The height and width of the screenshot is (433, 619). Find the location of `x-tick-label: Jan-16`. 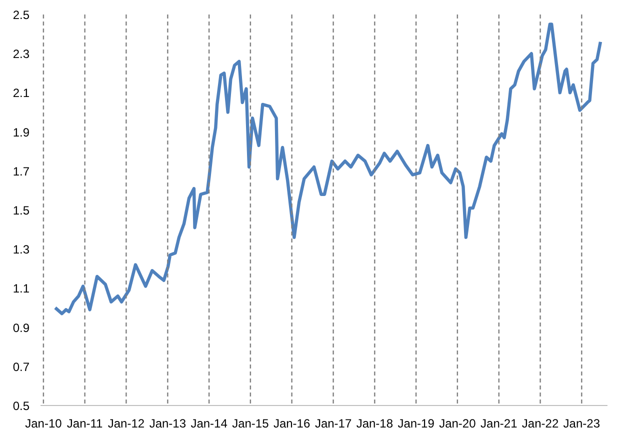

x-tick-label: Jan-16 is located at coordinates (291, 423).